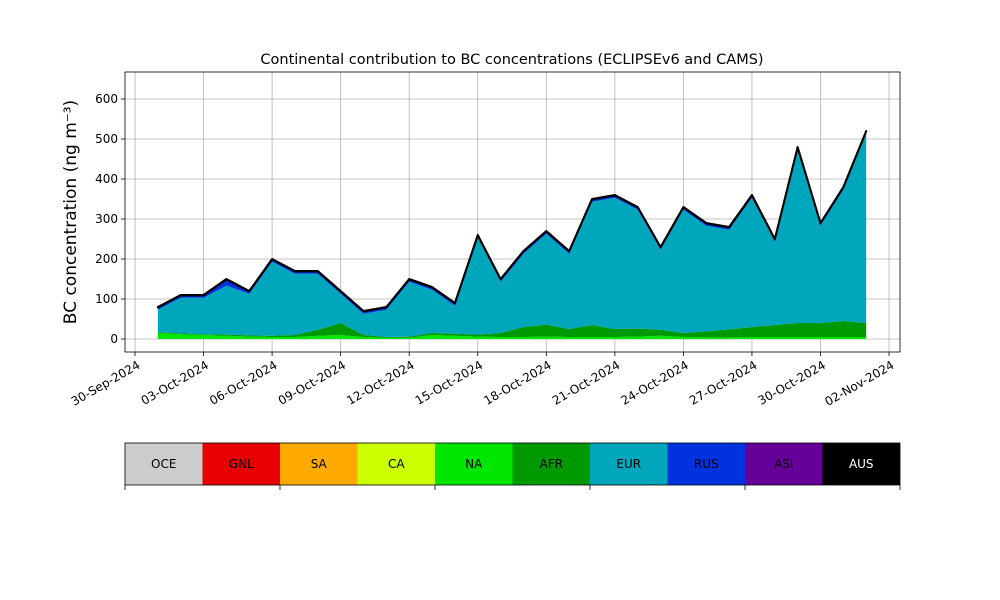 The image size is (1000, 600). Describe the element at coordinates (106, 139) in the screenshot. I see `y-tick-label: 500` at that location.